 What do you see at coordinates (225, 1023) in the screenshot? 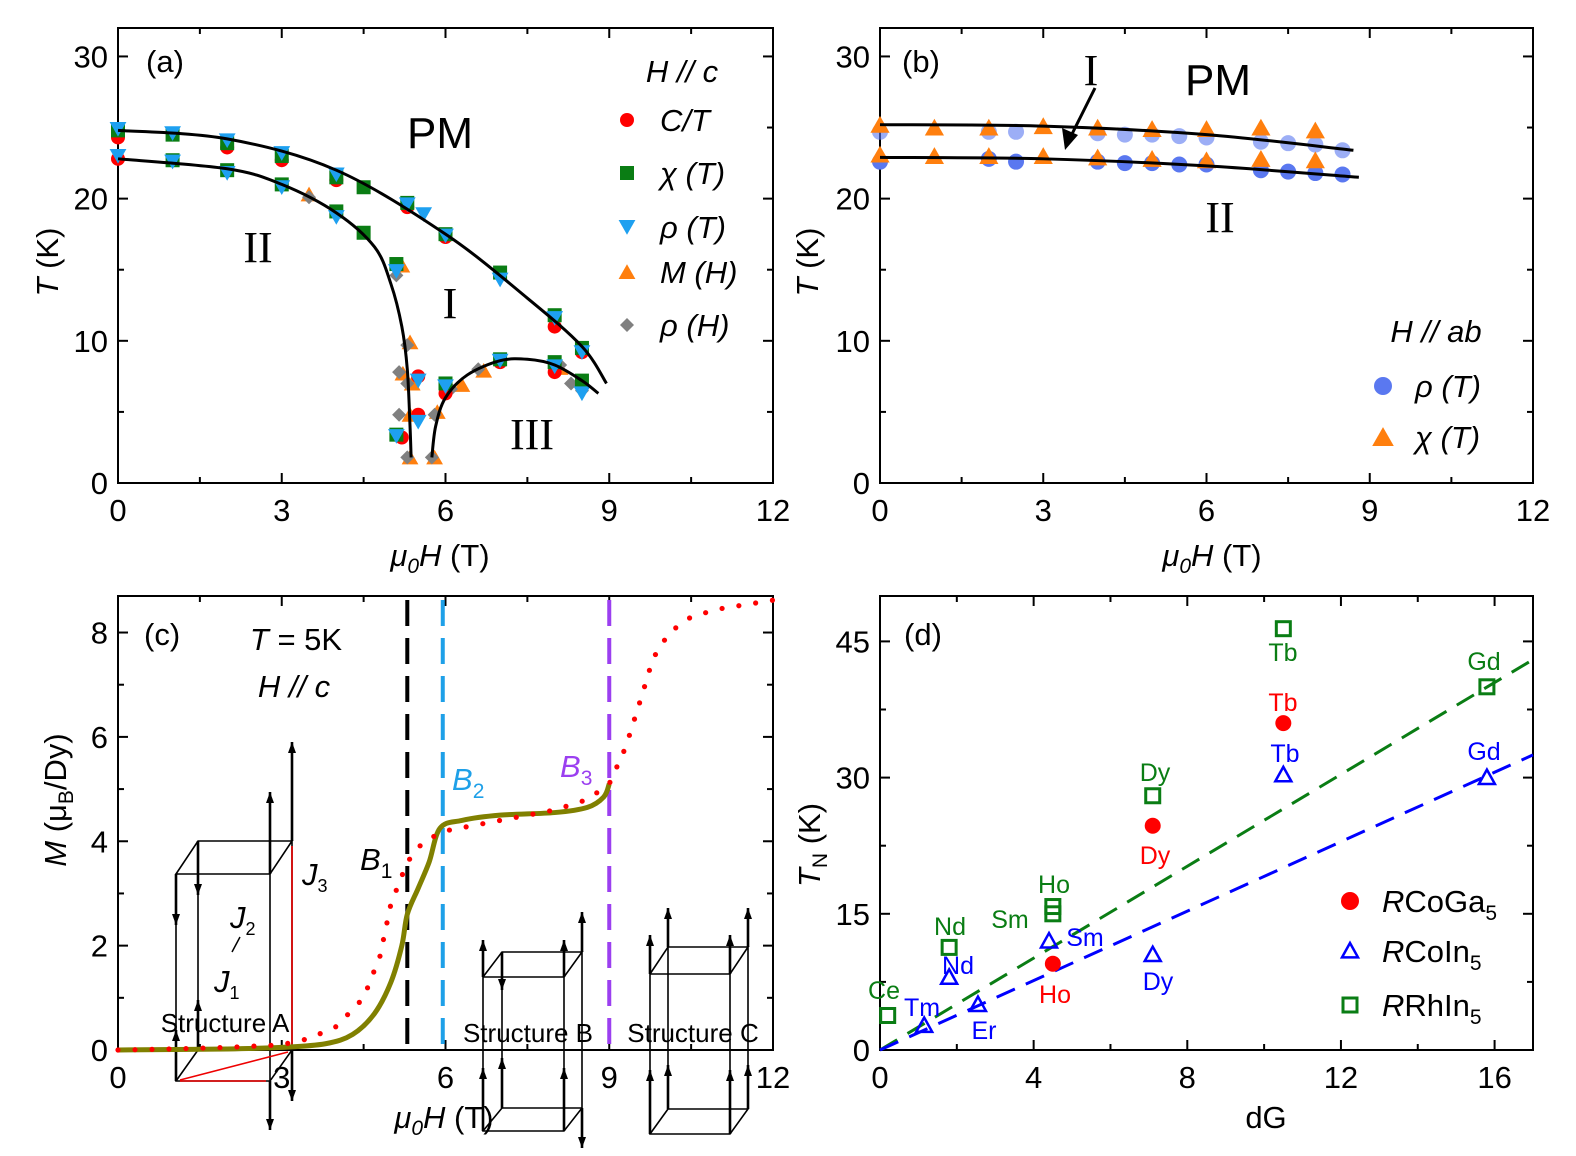
I see `structure-a-label: Structure A` at bounding box center [225, 1023].